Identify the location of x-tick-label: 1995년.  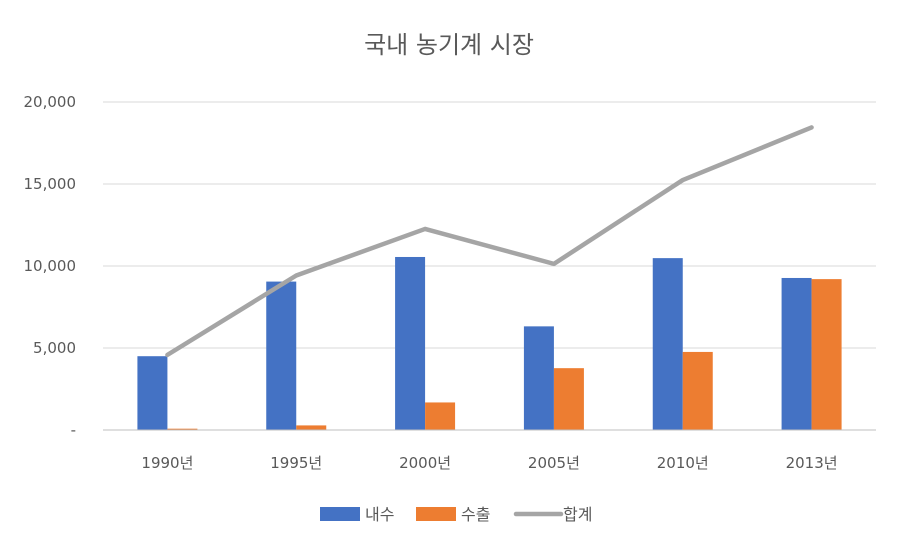
(296, 463).